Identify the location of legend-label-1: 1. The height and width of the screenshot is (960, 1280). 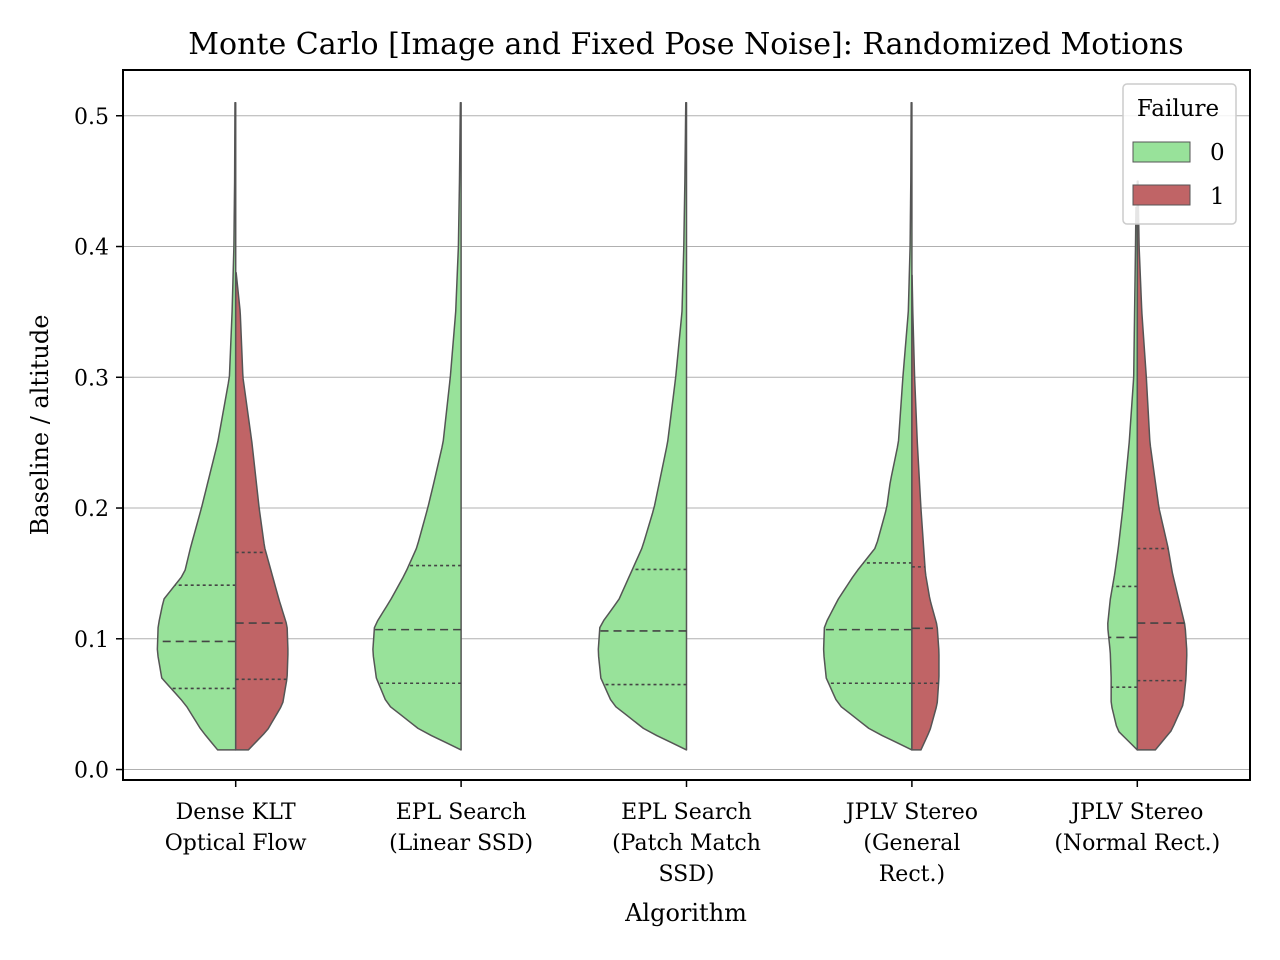
(1217, 197).